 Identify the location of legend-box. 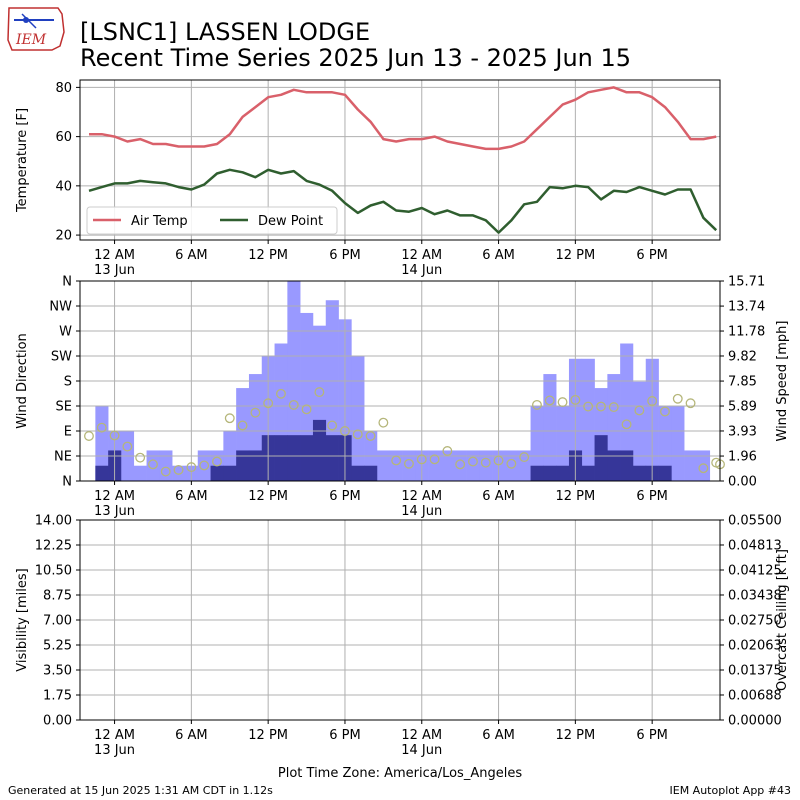
(212, 220).